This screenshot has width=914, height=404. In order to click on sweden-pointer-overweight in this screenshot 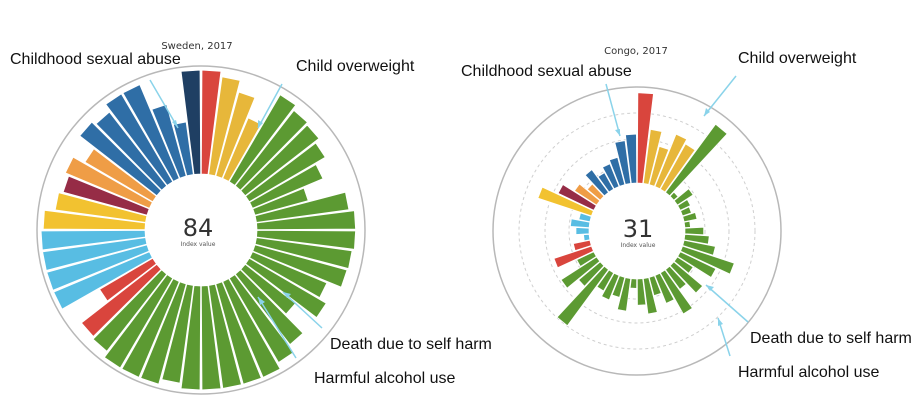, I will do `click(270, 106)`.